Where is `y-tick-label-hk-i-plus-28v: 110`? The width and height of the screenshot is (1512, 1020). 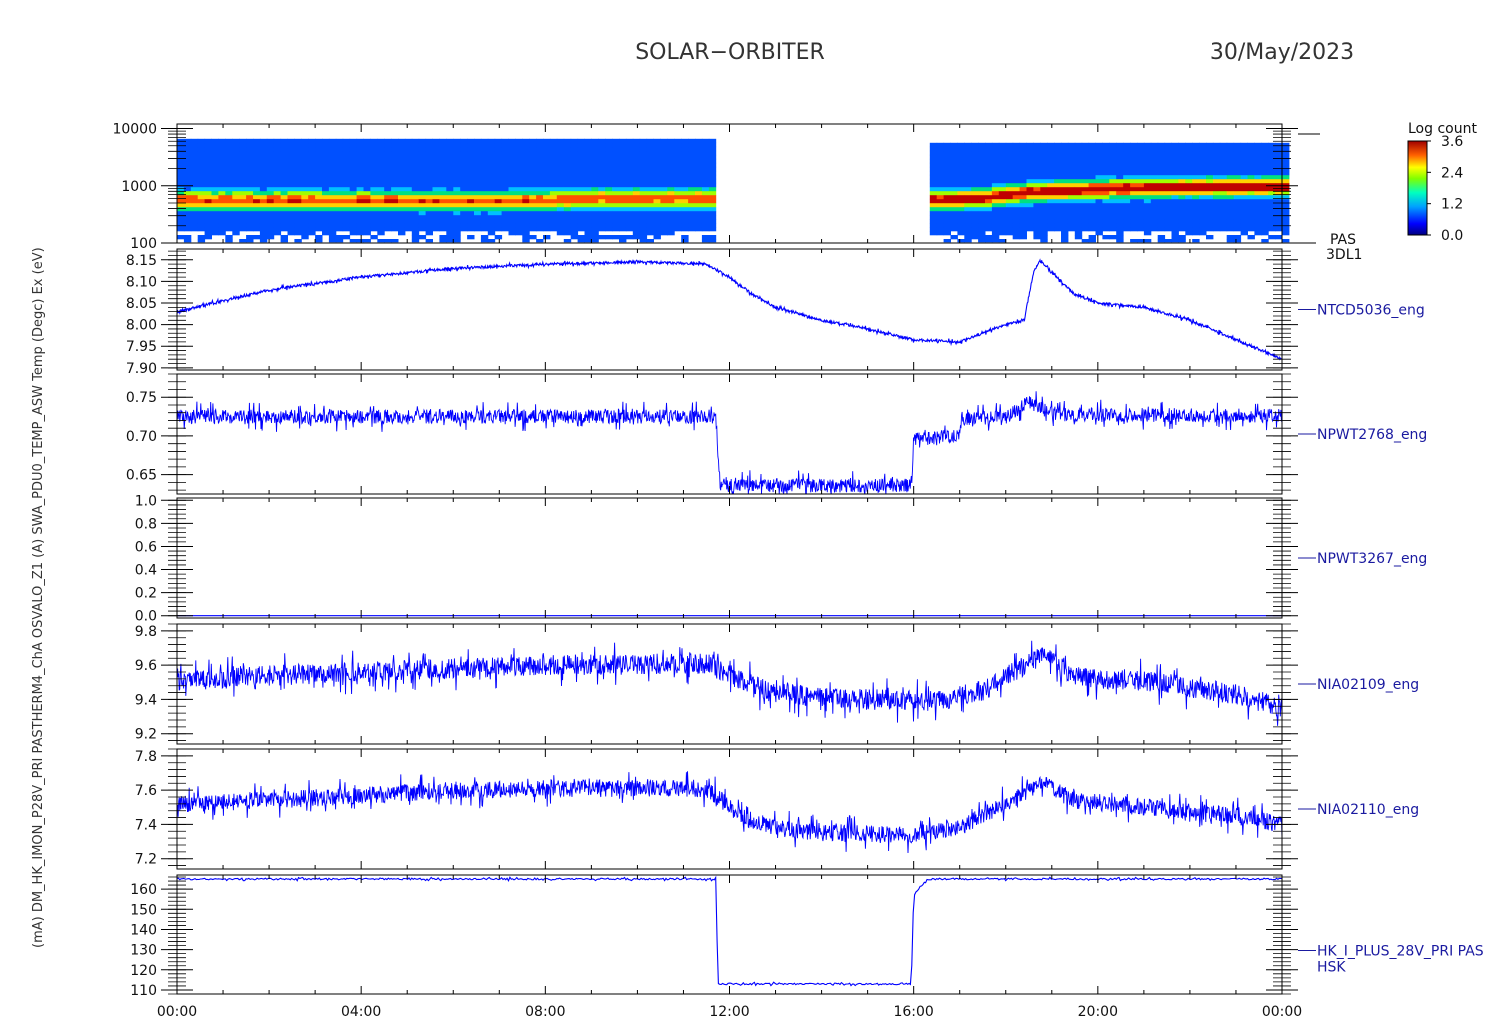 y-tick-label-hk-i-plus-28v: 110 is located at coordinates (143, 991).